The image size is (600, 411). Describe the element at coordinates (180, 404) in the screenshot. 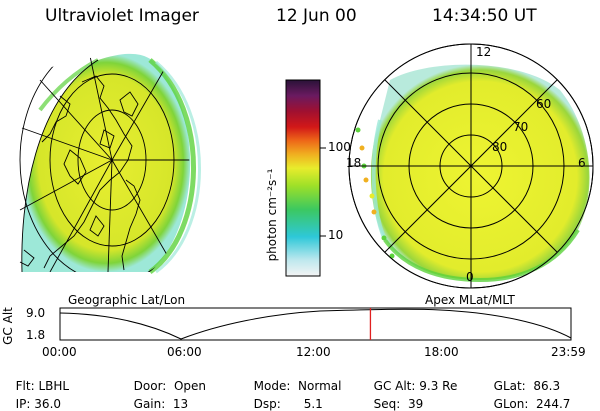

I see `gain-value: 13` at that location.